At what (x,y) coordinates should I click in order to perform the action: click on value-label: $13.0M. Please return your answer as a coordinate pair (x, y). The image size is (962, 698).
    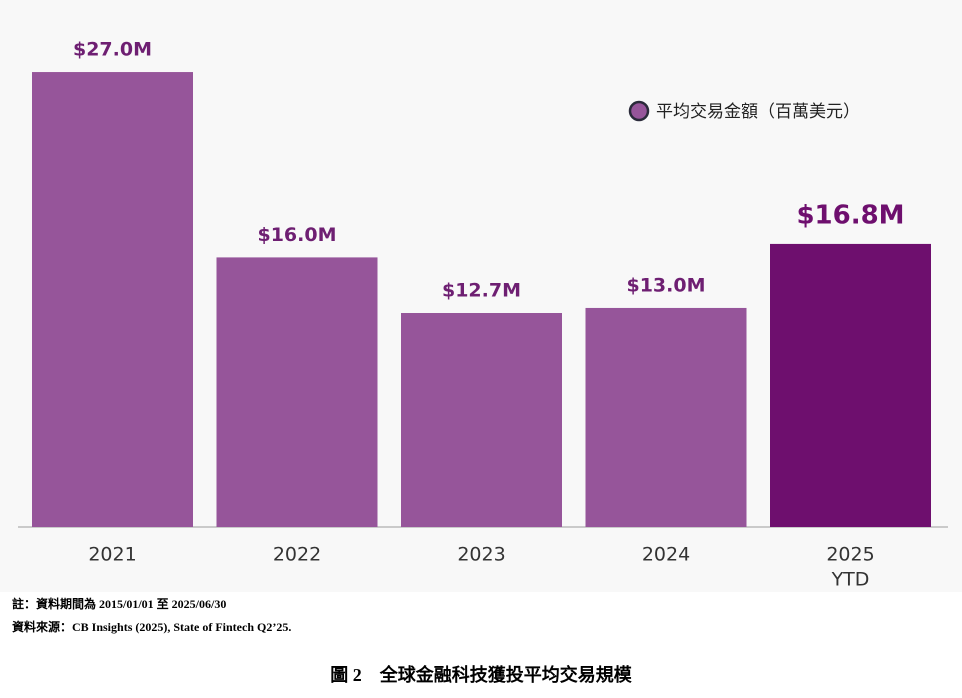
    Looking at the image, I should click on (665, 285).